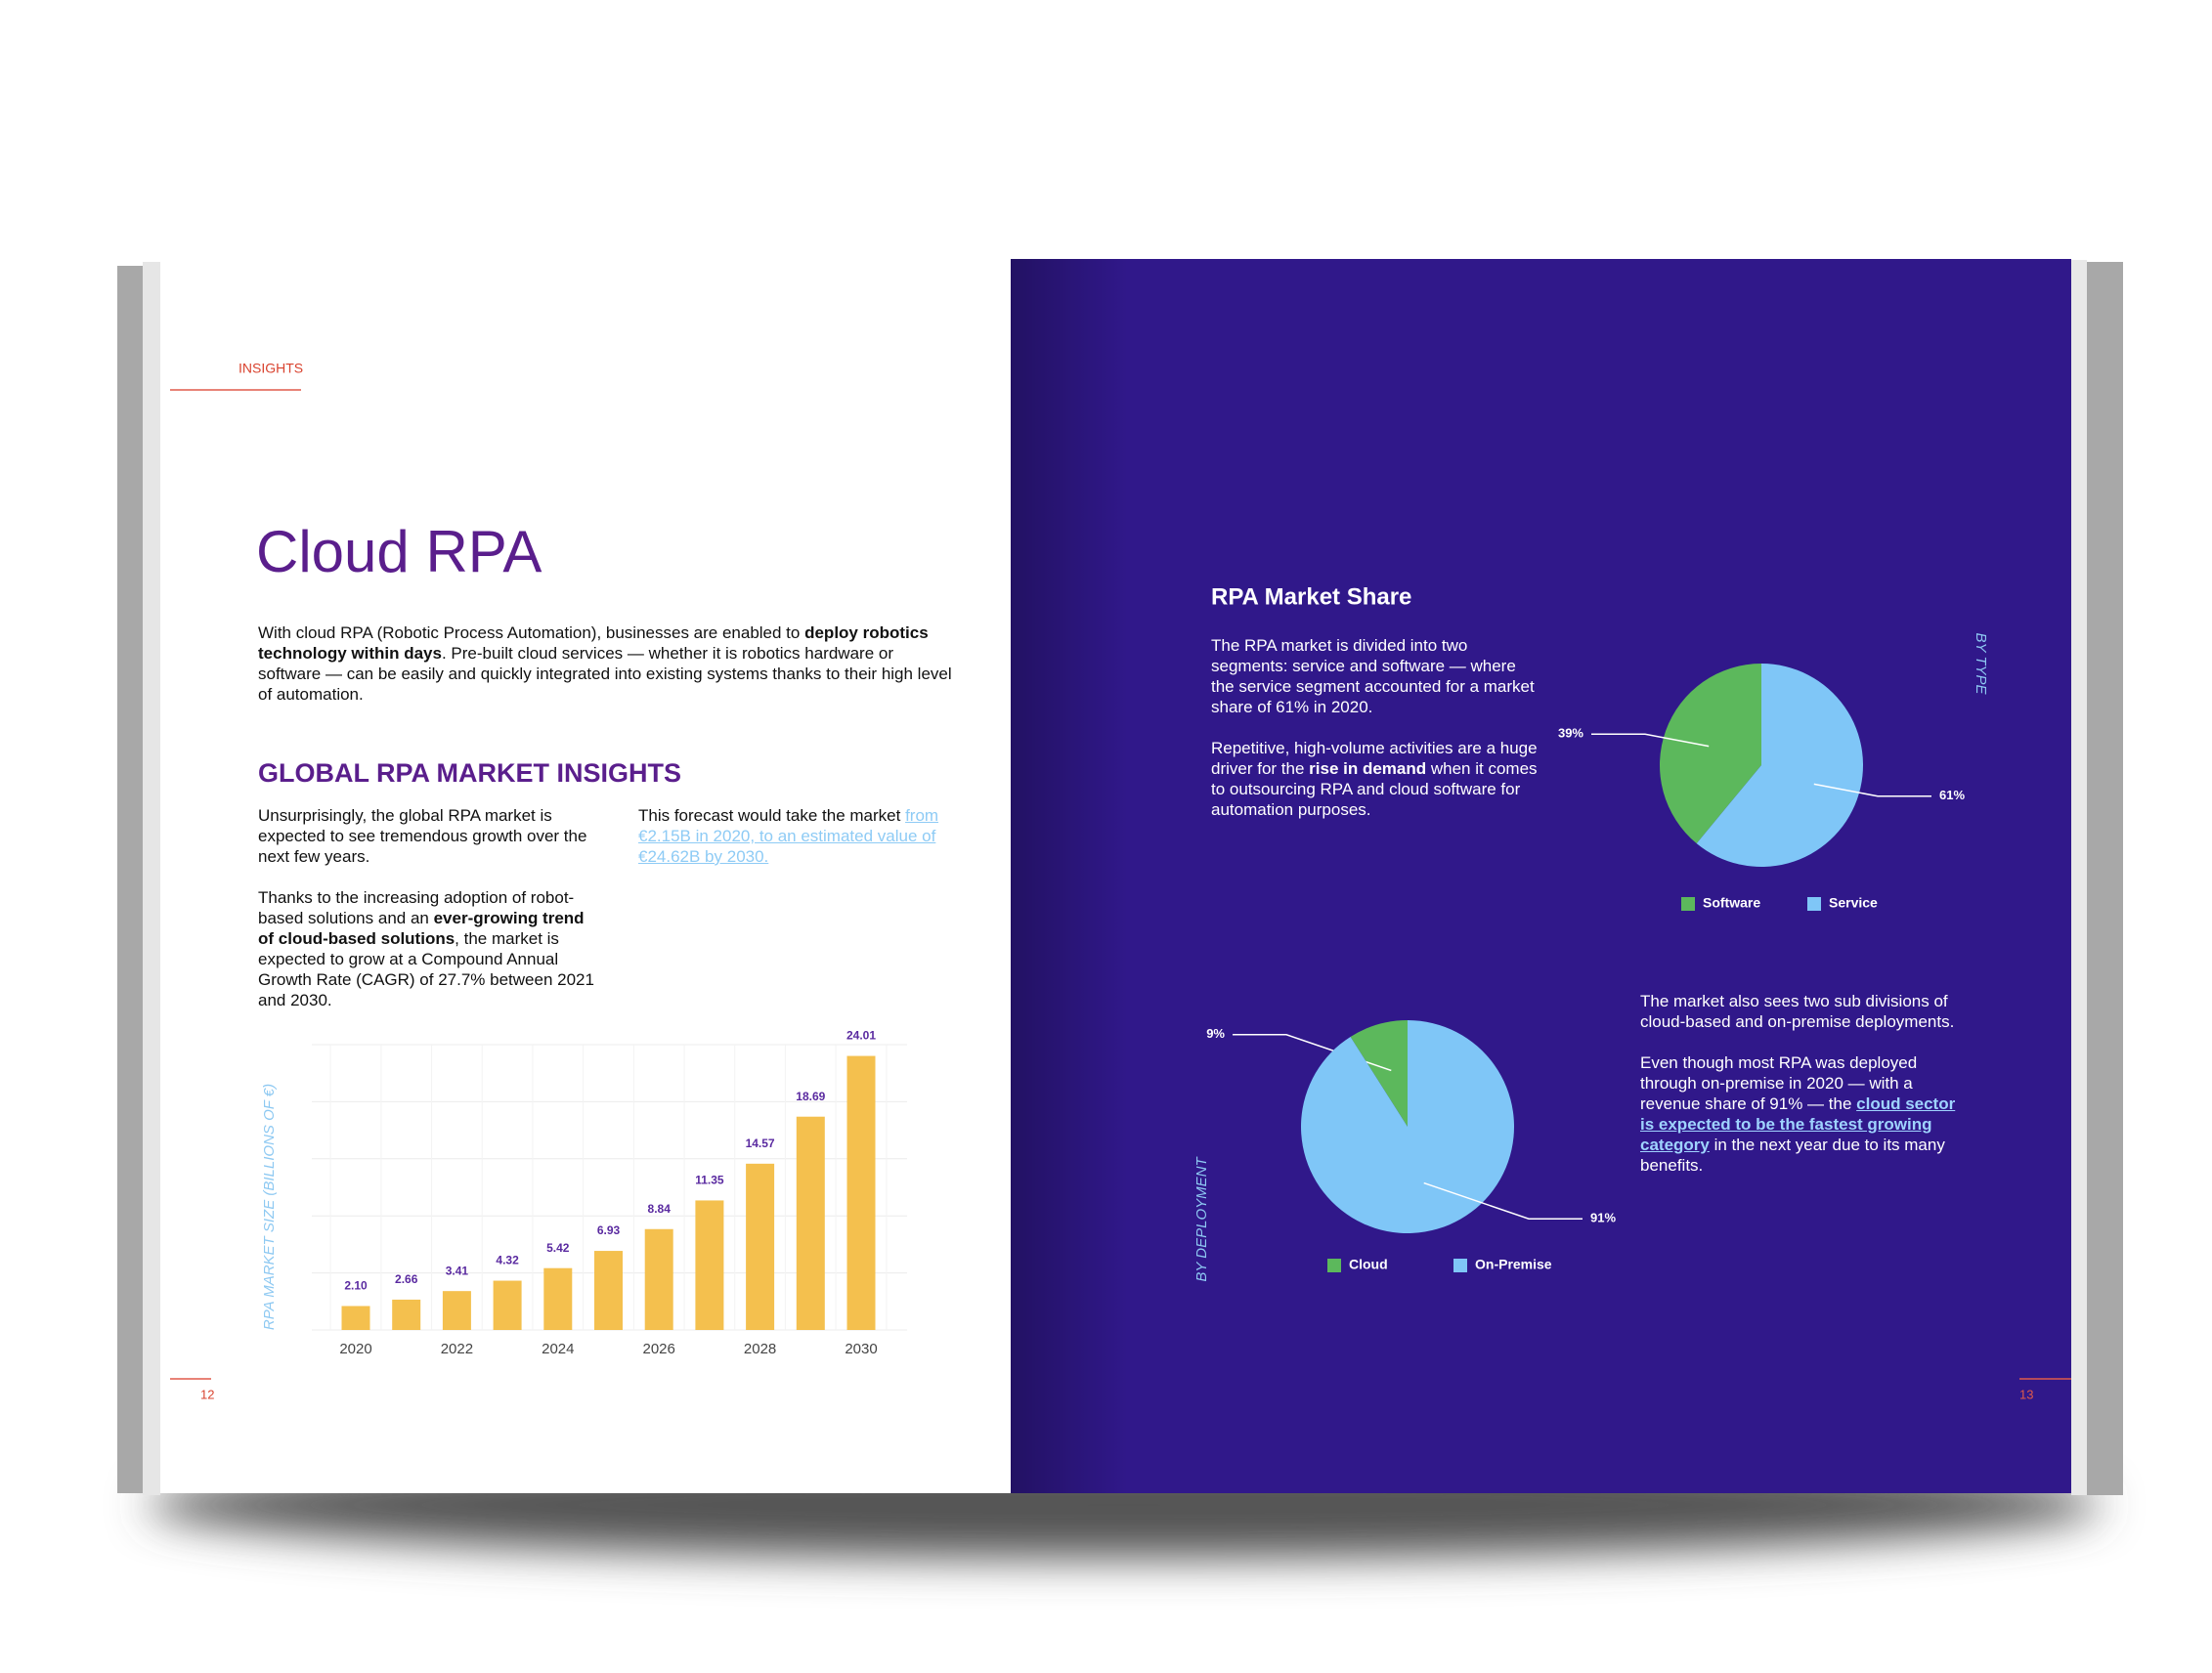 The height and width of the screenshot is (1673, 2212). What do you see at coordinates (1311, 597) in the screenshot?
I see `section-heading: RPA Market Share` at bounding box center [1311, 597].